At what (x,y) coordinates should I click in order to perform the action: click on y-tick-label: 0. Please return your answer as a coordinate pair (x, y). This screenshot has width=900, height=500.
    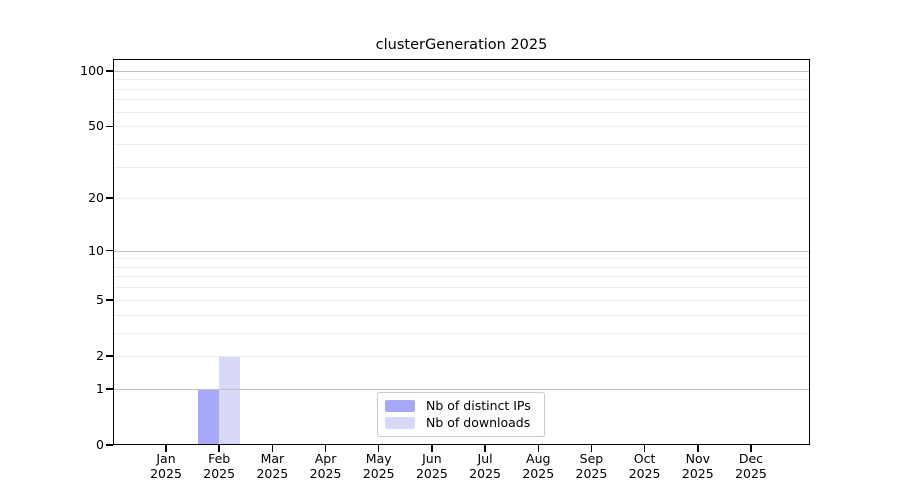
    Looking at the image, I should click on (100, 444).